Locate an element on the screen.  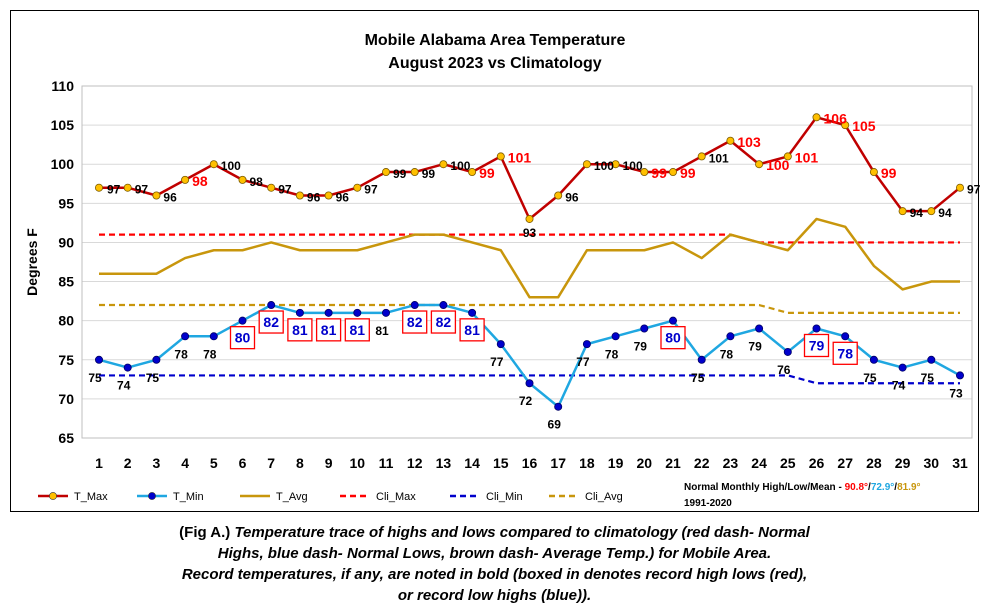
t-min-record-label: 81 is located at coordinates (300, 330).